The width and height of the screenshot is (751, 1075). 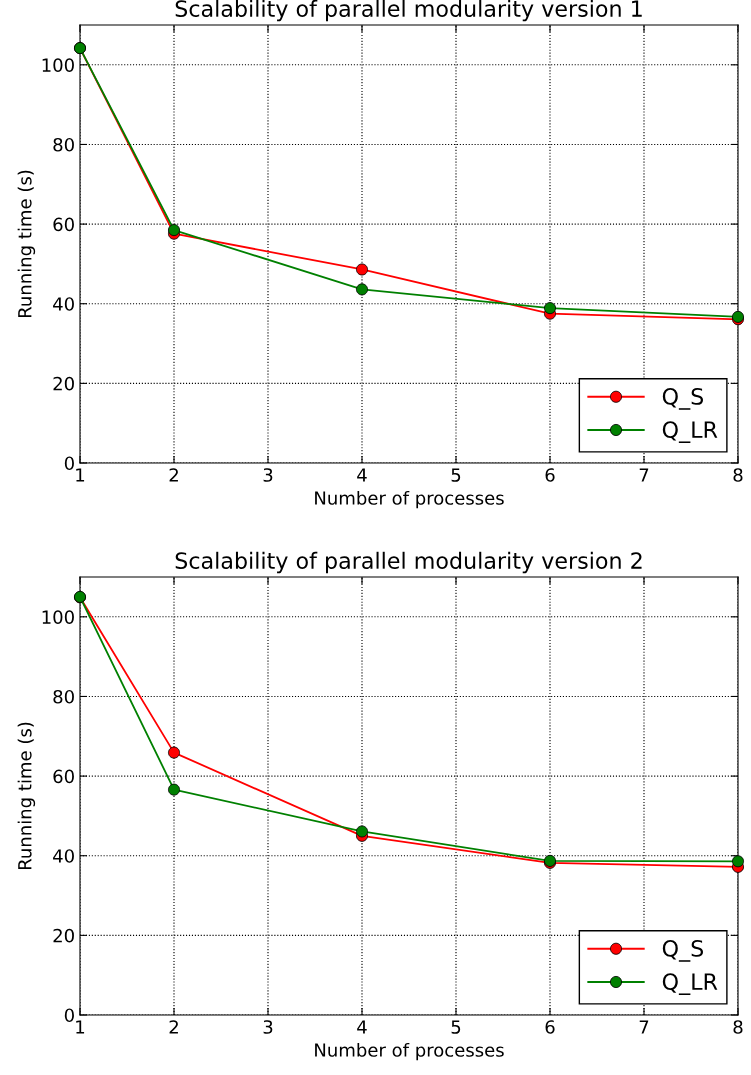 I want to click on chart-title: Scalability of parallel modularity version 2, so click(x=408, y=562).